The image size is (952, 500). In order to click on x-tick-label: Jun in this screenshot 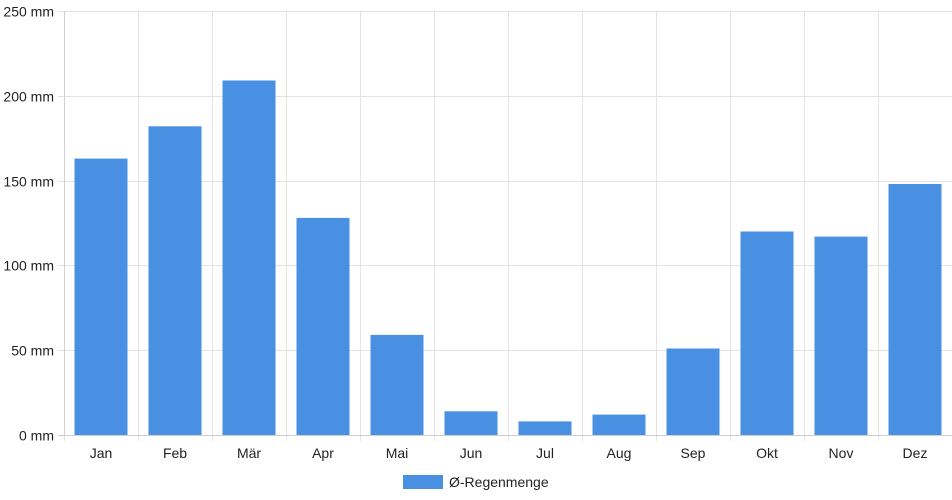, I will do `click(471, 453)`.